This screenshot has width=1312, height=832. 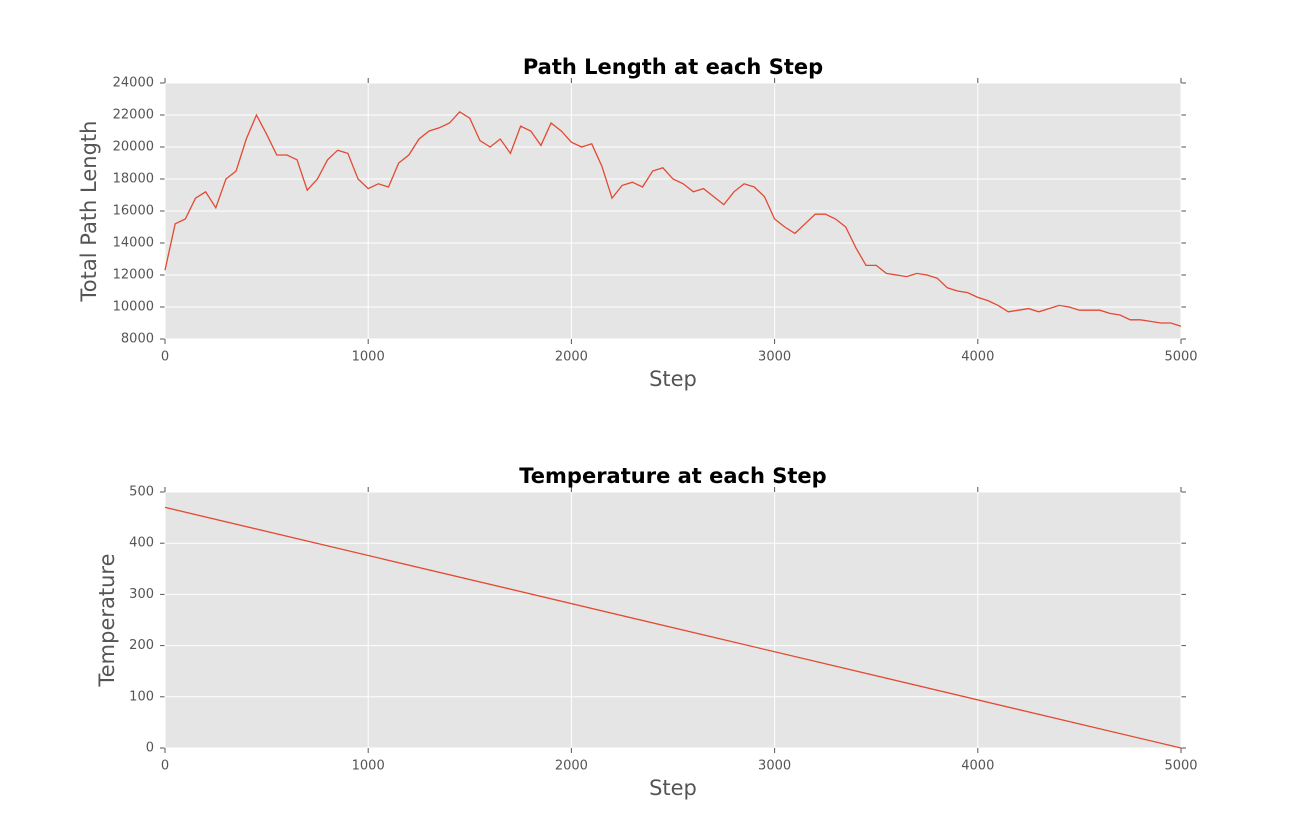 What do you see at coordinates (133, 115) in the screenshot?
I see `y-tick-label: 22000` at bounding box center [133, 115].